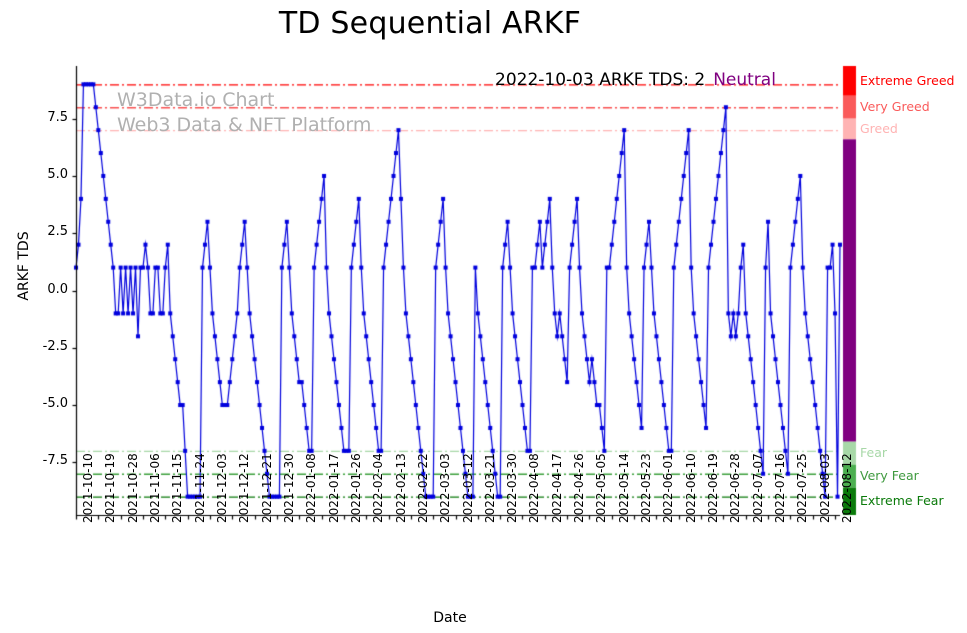 Image resolution: width=967 pixels, height=633 pixels. I want to click on x-tick-label: 2022-02-04, so click(378, 488).